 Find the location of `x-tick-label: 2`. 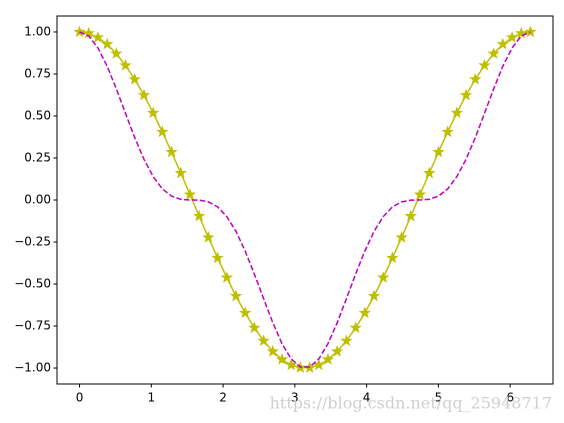

x-tick-label: 2 is located at coordinates (223, 398).